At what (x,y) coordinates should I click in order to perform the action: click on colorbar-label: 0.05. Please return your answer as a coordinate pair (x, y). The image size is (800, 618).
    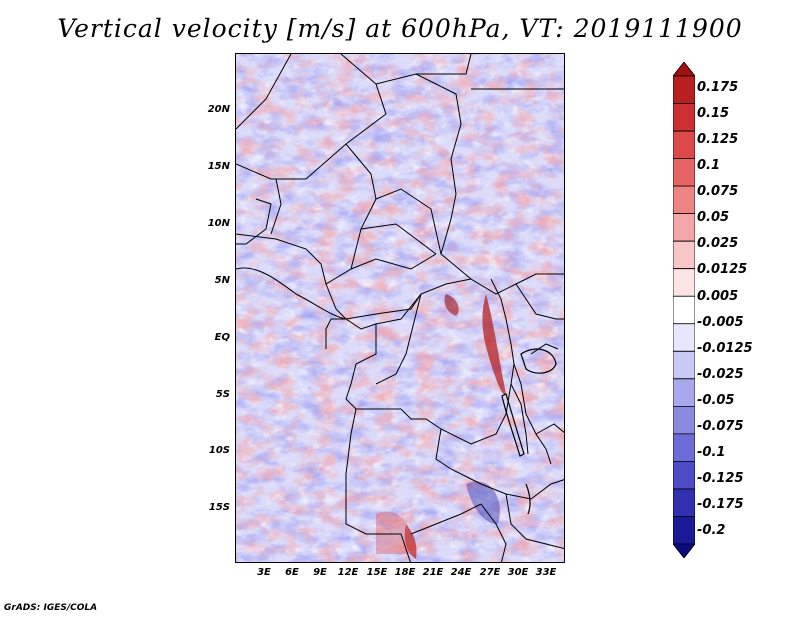
    Looking at the image, I should click on (713, 217).